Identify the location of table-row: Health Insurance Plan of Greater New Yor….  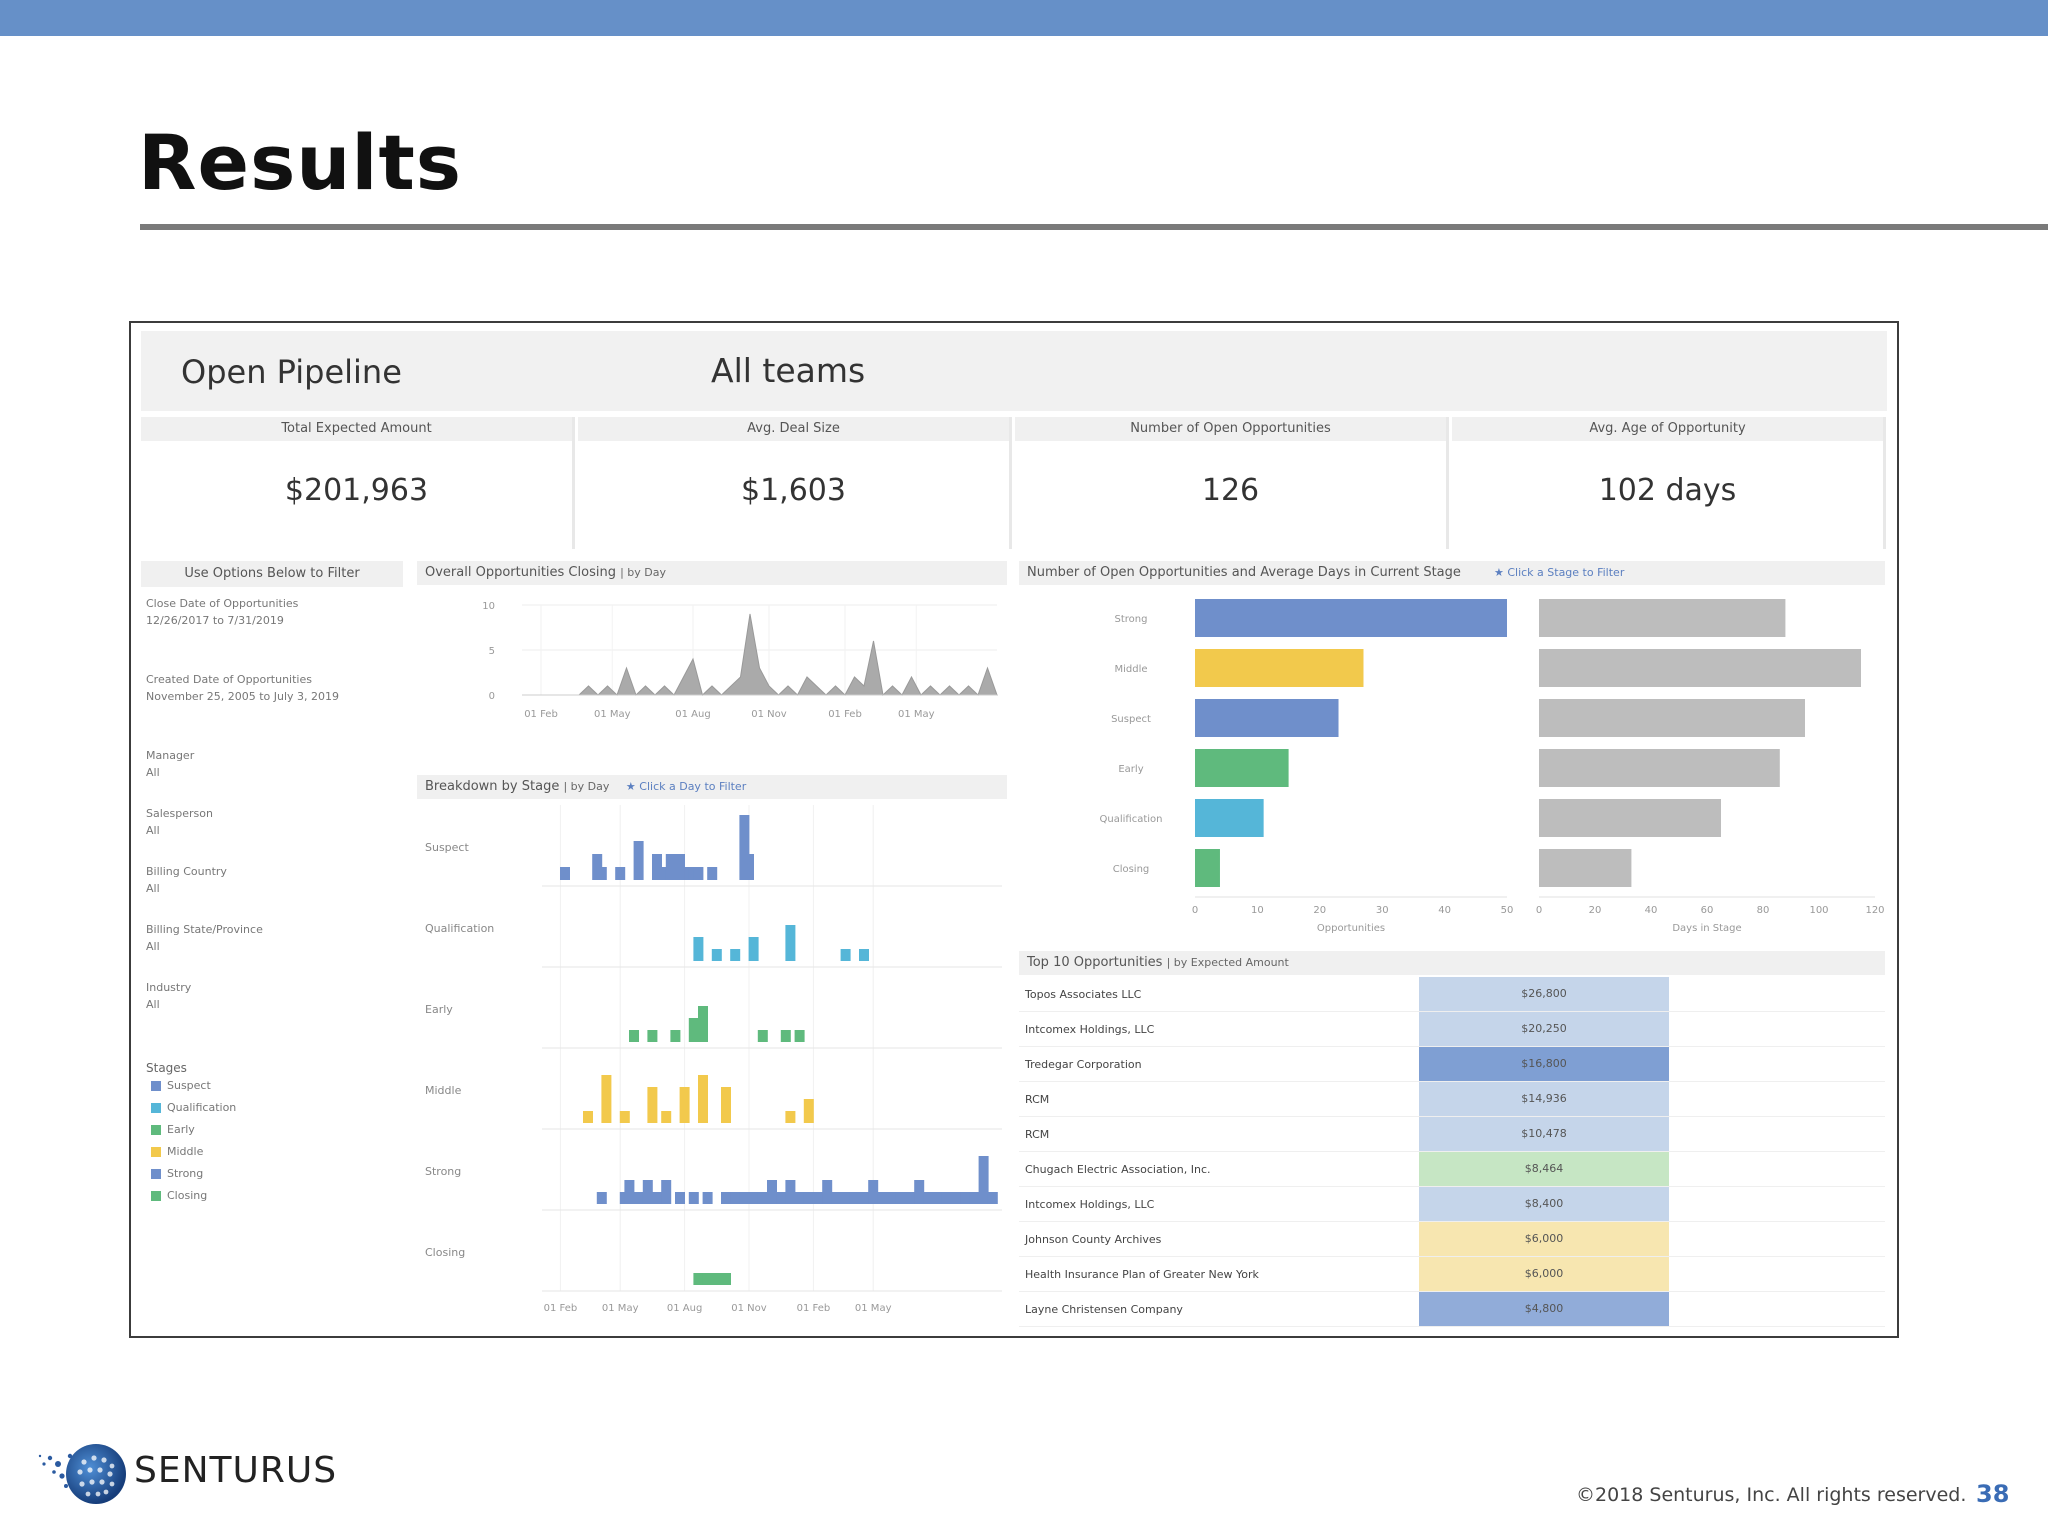
(1452, 1274).